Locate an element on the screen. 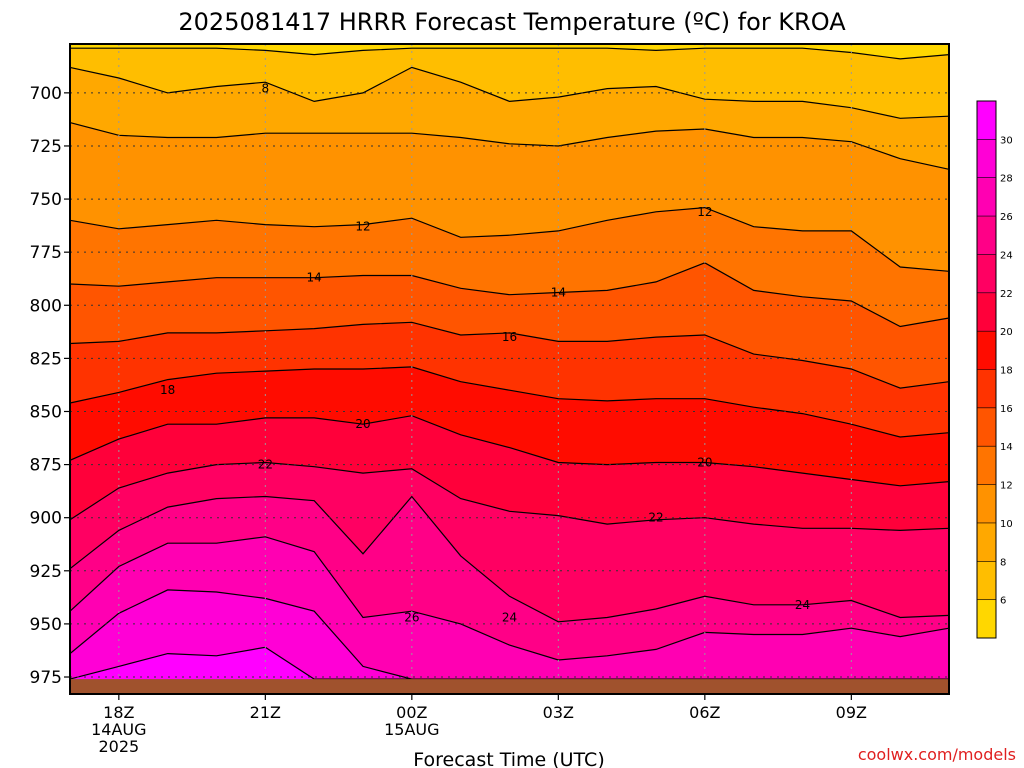 This screenshot has width=1024, height=768. x-tick-label: 03Z is located at coordinates (558, 712).